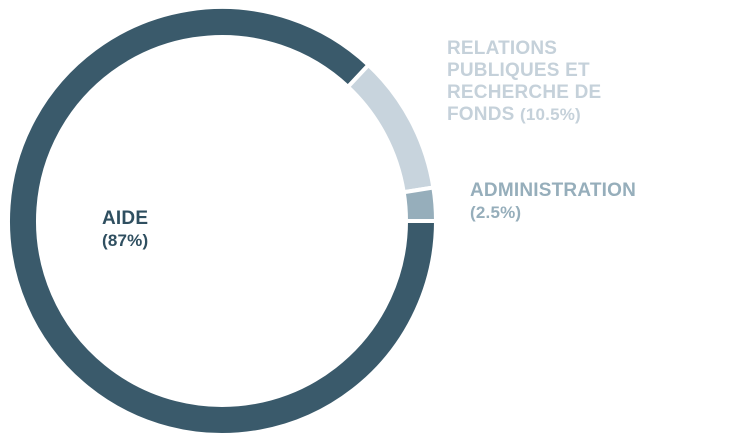 This screenshot has width=741, height=435. Describe the element at coordinates (125, 218) in the screenshot. I see `category-label: AIDE` at that location.